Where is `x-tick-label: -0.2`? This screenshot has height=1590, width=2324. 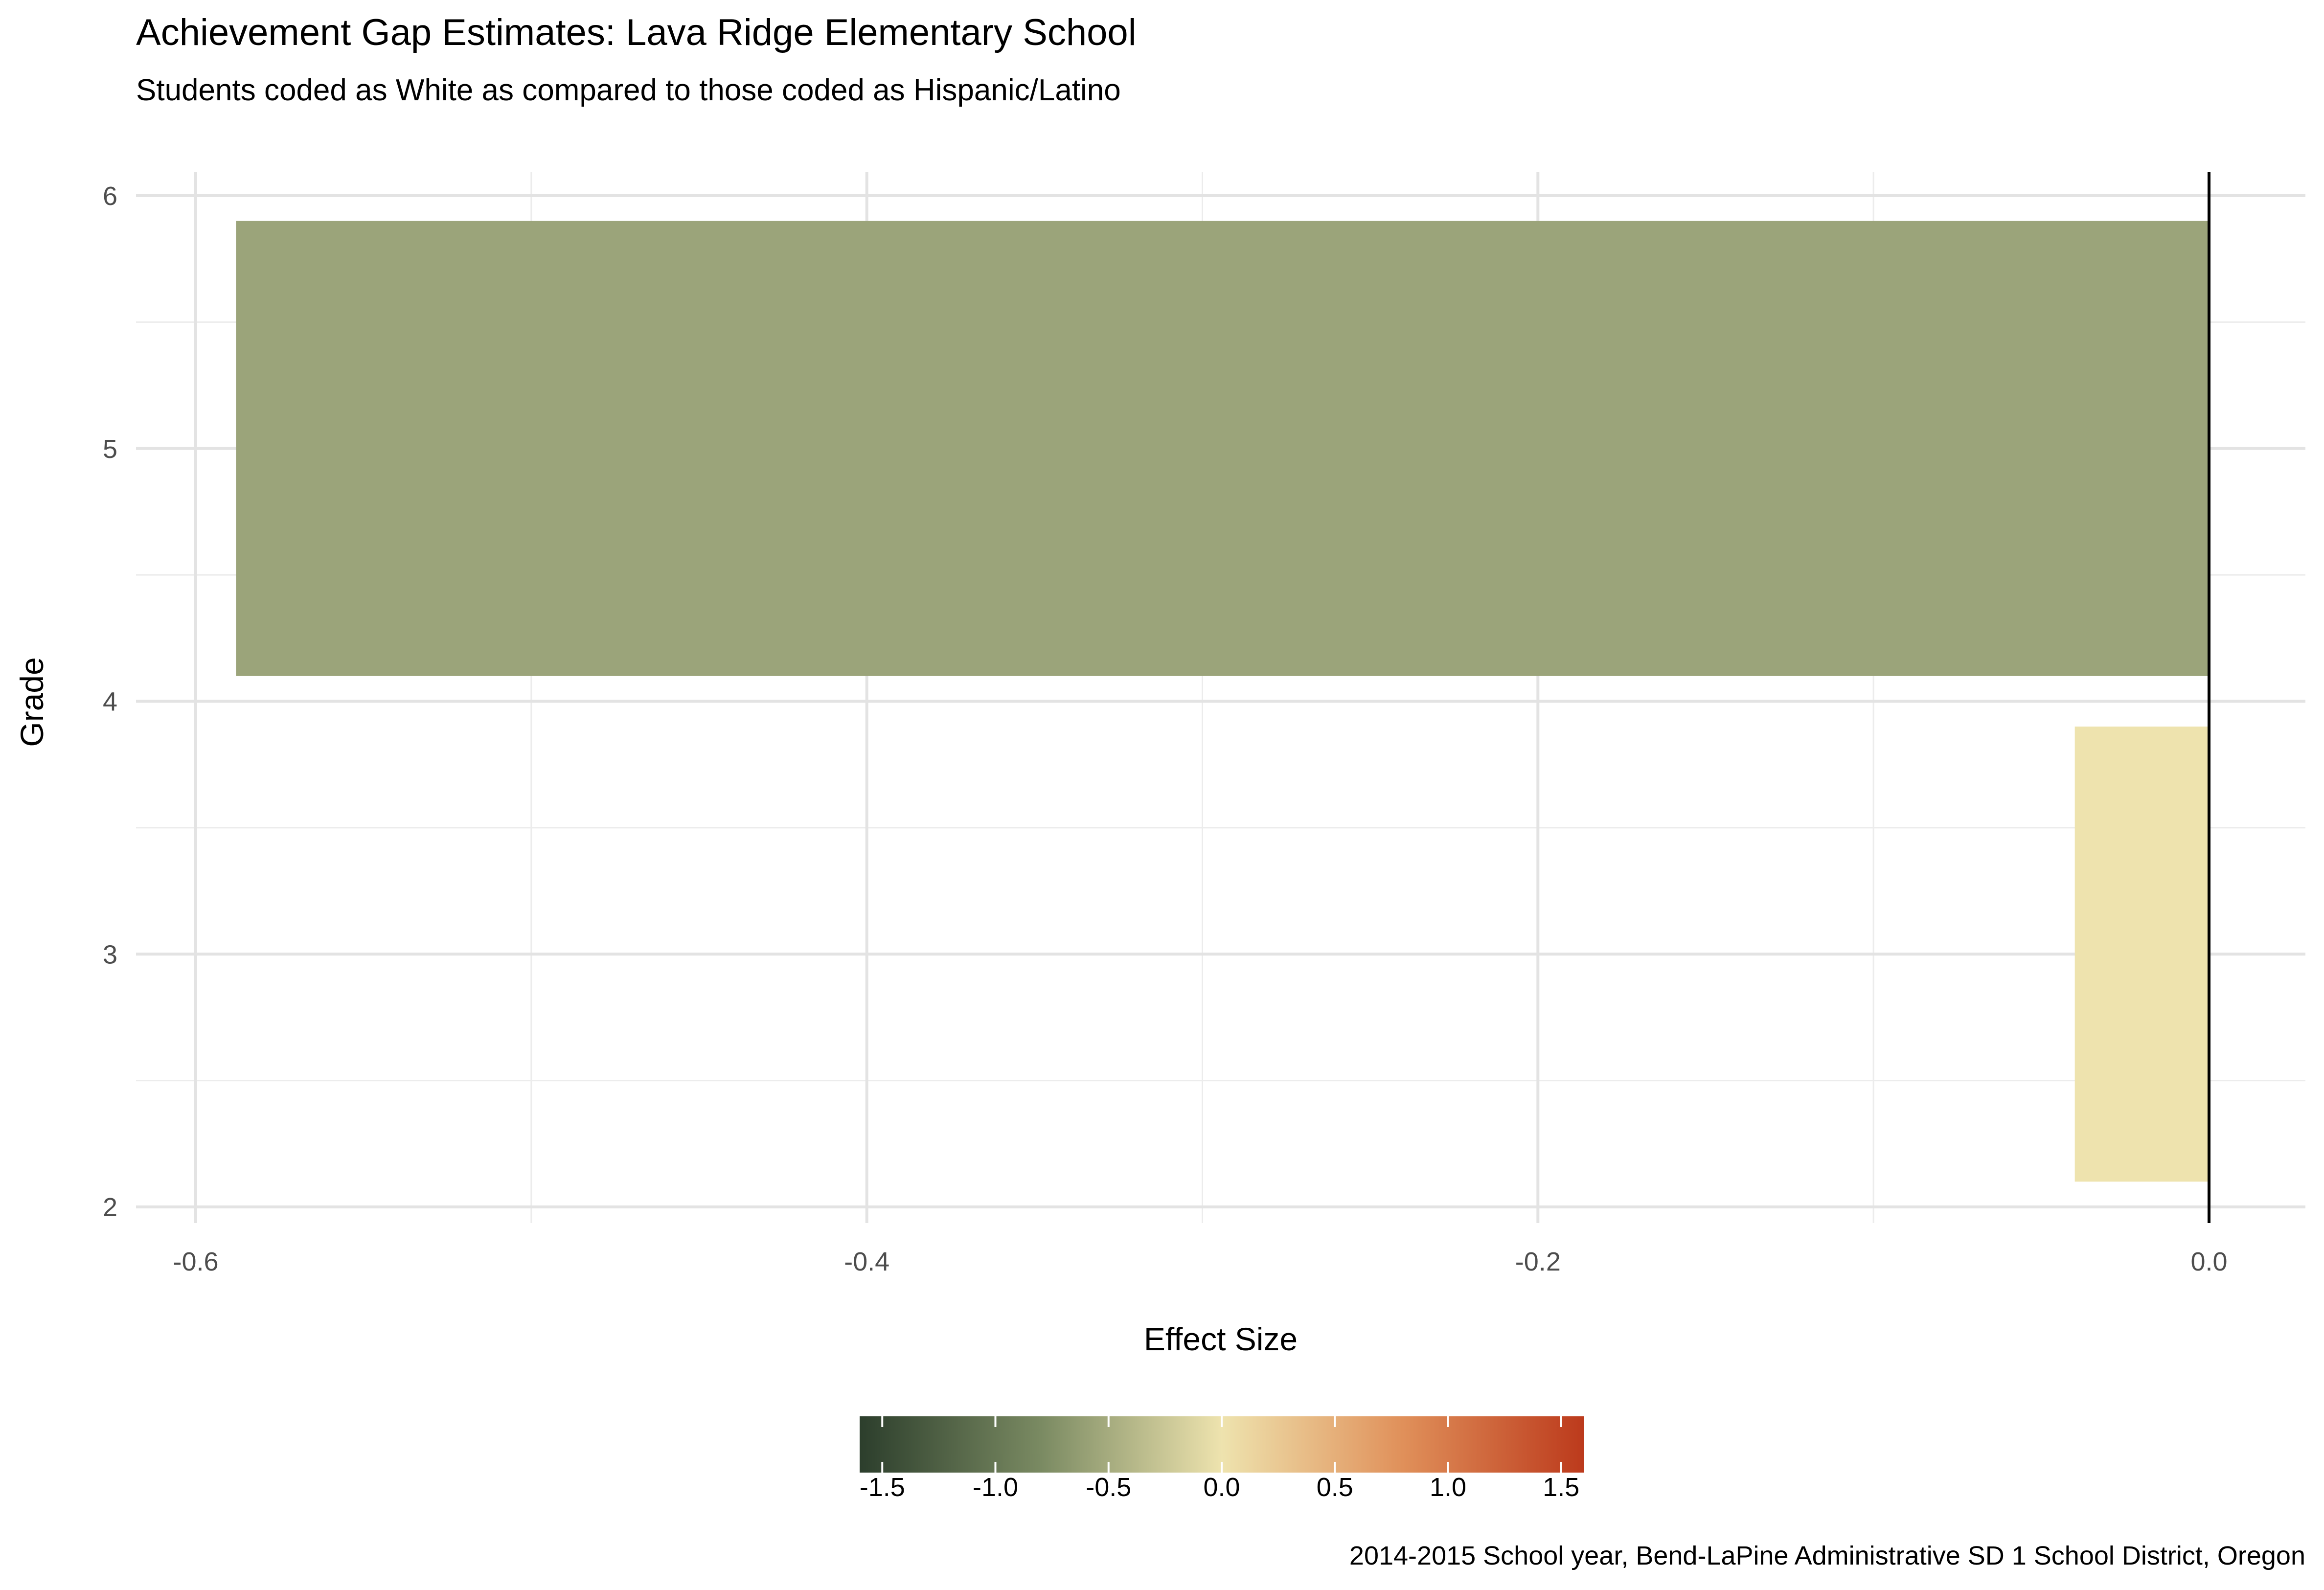 x-tick-label: -0.2 is located at coordinates (1538, 1262).